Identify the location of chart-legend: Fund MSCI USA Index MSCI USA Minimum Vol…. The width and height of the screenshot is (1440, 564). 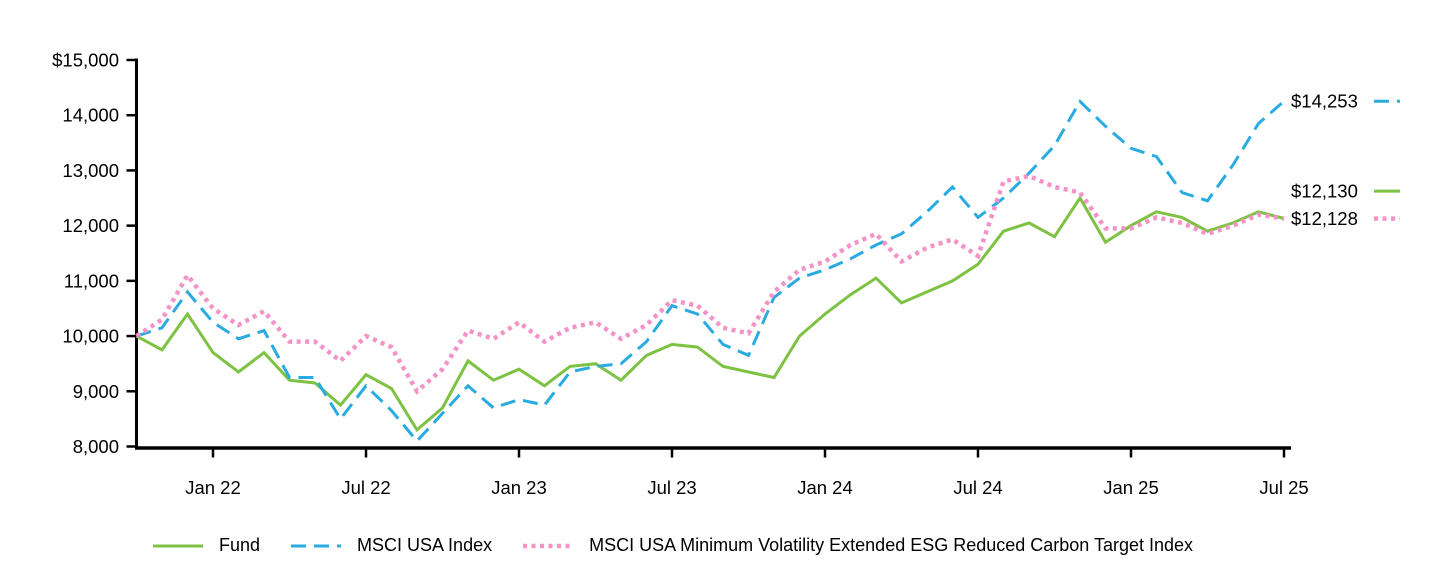
(672, 545).